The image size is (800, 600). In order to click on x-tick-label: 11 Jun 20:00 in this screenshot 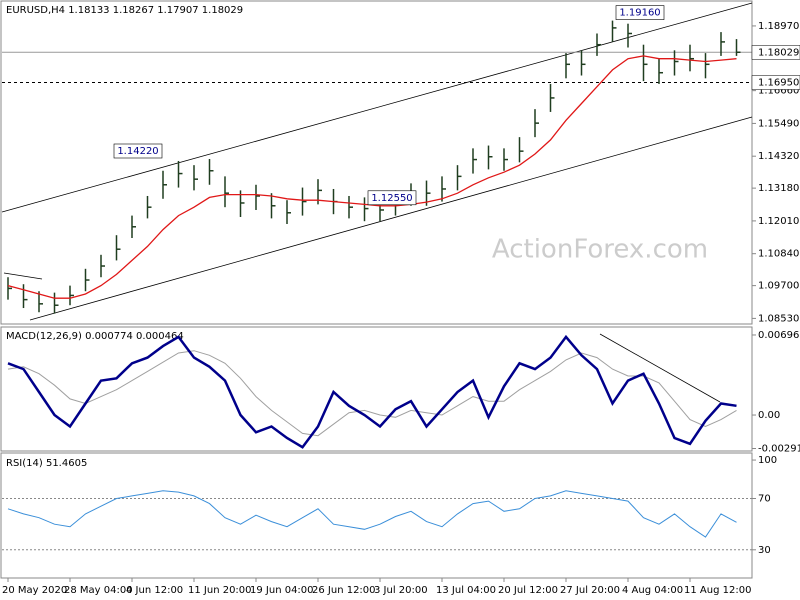, I will do `click(220, 590)`.